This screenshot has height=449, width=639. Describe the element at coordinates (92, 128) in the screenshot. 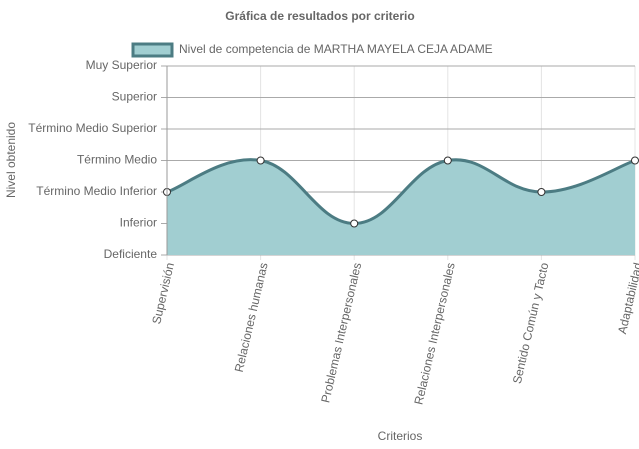

I see `y-tick-label: Término Medio Superior` at that location.